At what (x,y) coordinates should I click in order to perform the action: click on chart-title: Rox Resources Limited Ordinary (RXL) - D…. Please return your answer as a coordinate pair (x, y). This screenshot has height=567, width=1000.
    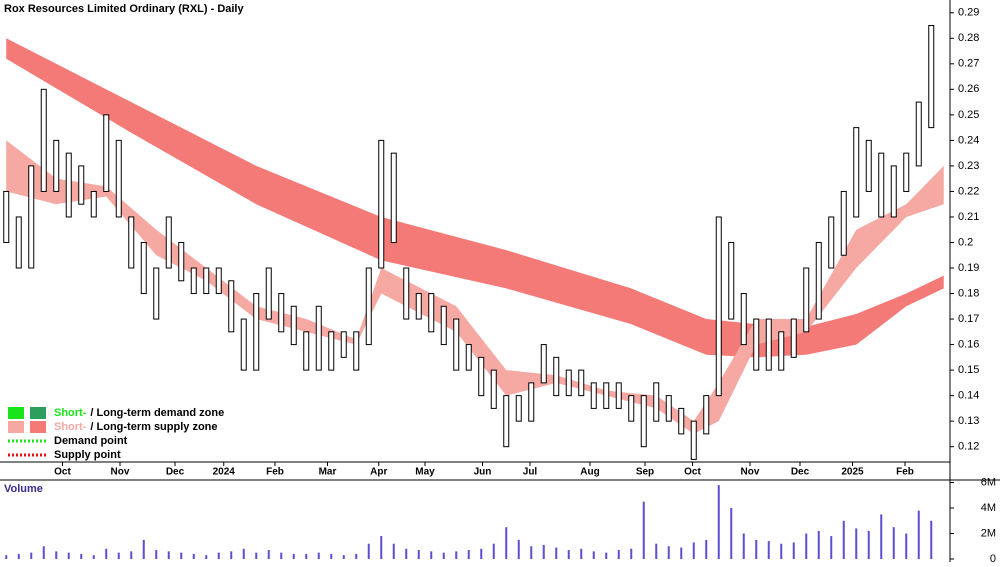
    Looking at the image, I should click on (124, 9).